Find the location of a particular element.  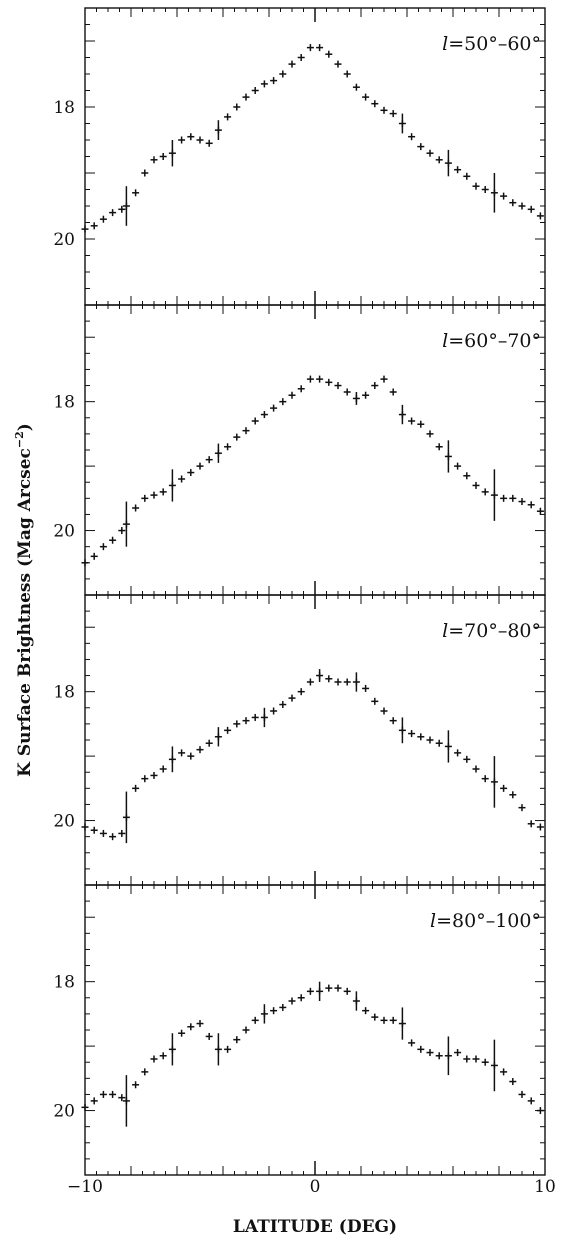

x-axis-title: LATITUDE (DEG) is located at coordinates (315, 1227).